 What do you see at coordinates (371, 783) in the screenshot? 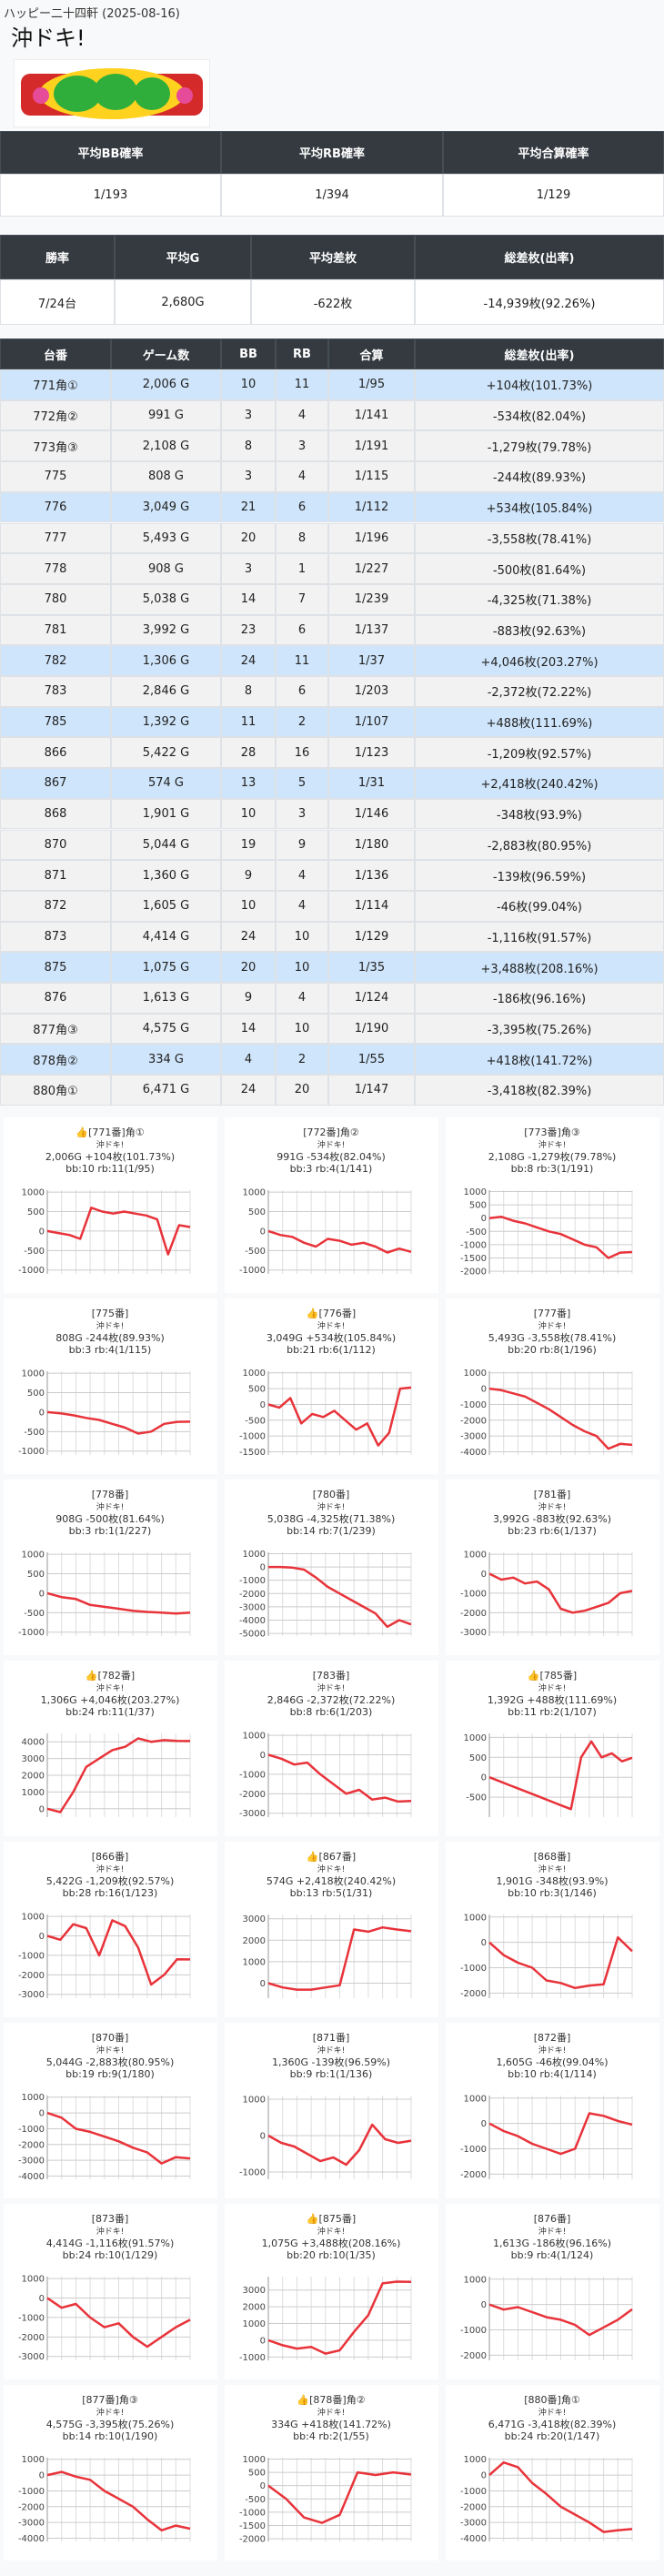
I see `table-cell: 1/31` at bounding box center [371, 783].